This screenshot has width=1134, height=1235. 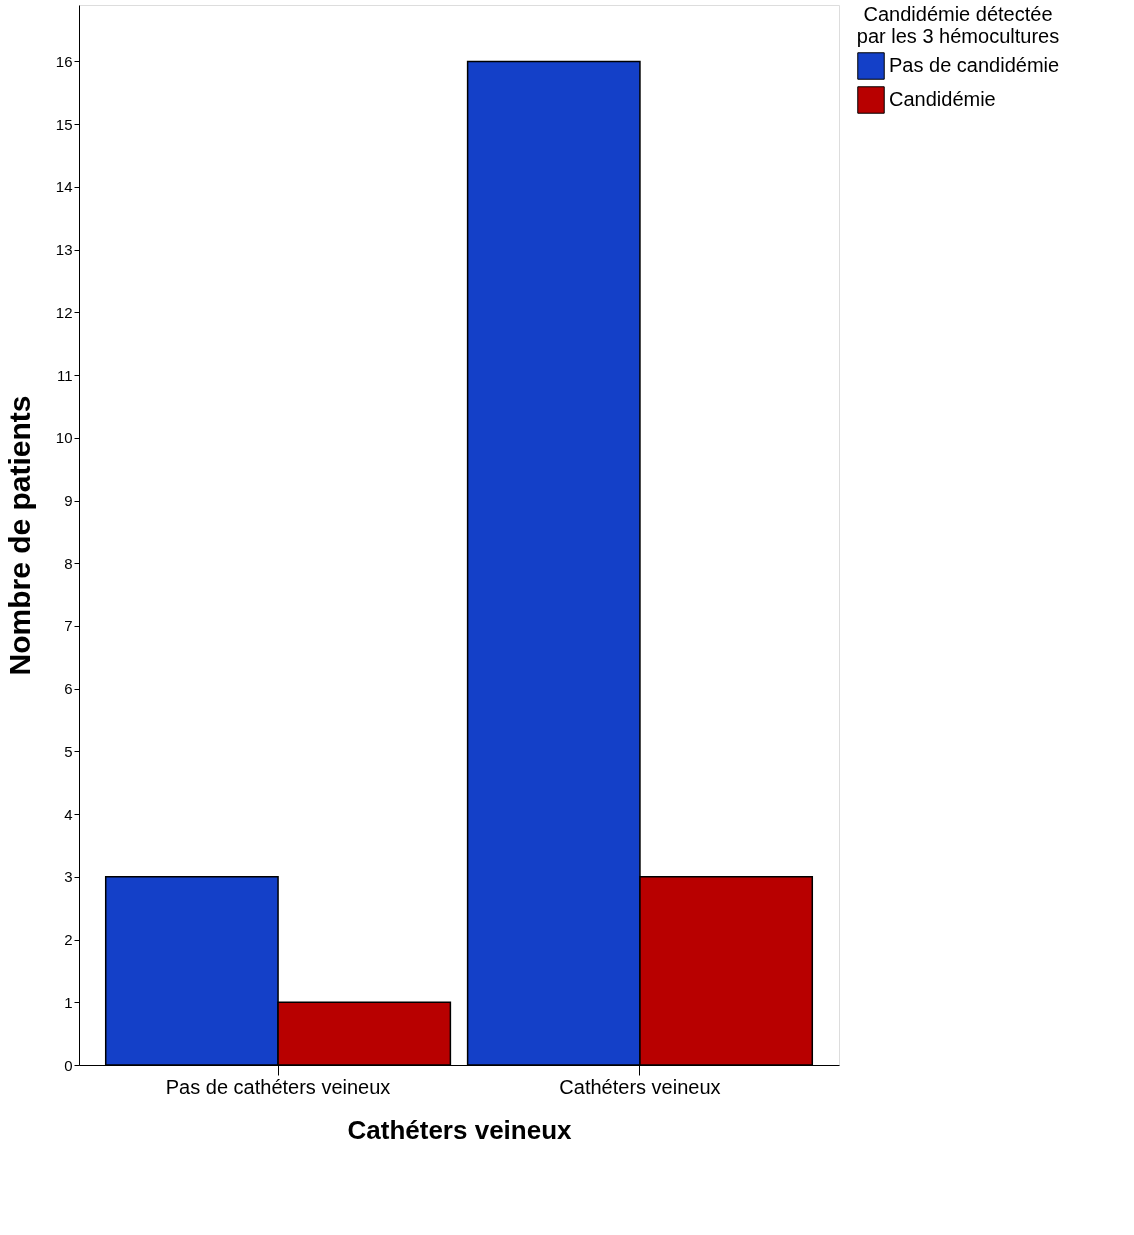 What do you see at coordinates (68, 689) in the screenshot?
I see `y-tick-label: 6` at bounding box center [68, 689].